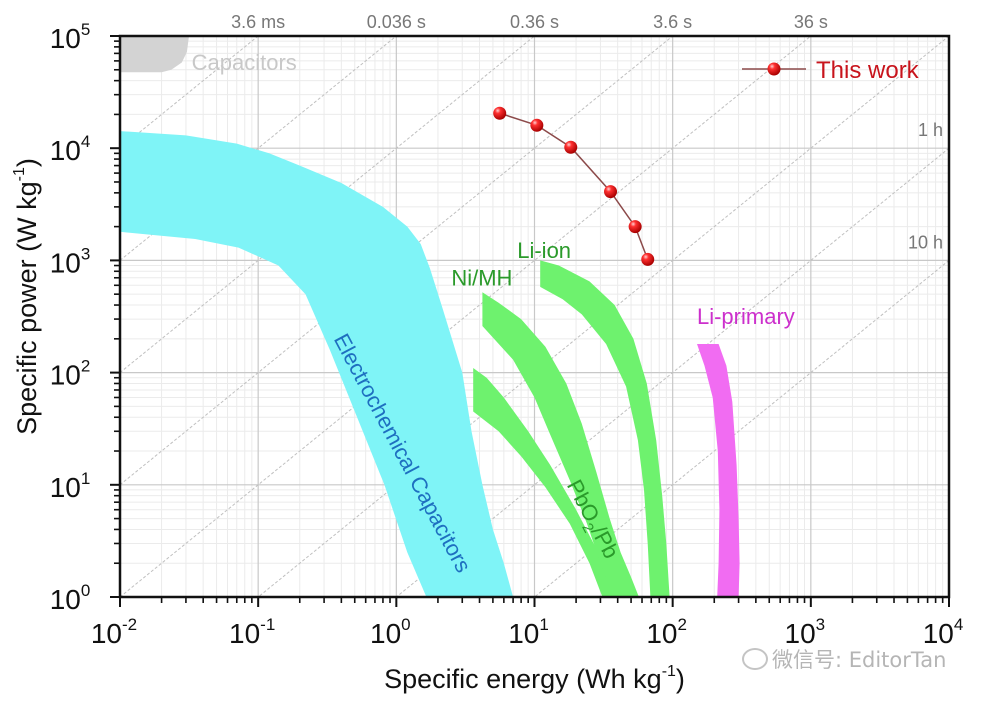  What do you see at coordinates (244, 62) in the screenshot?
I see `region-label-capacitors: Capacitors` at bounding box center [244, 62].